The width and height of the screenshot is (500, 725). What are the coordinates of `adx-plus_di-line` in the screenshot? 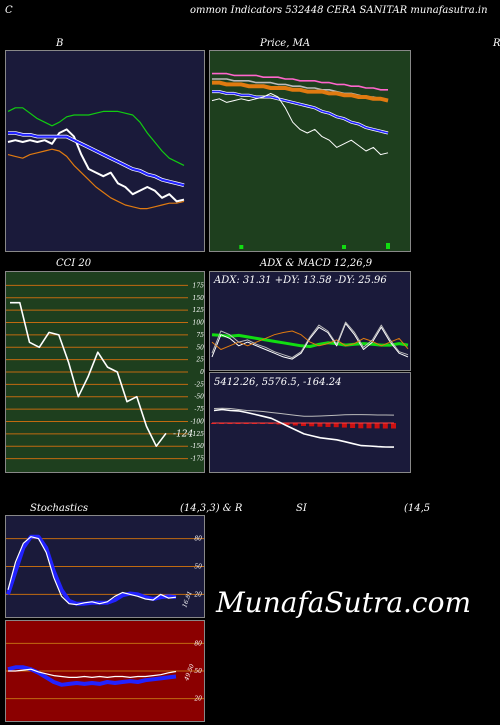 It's located at (310, 341).